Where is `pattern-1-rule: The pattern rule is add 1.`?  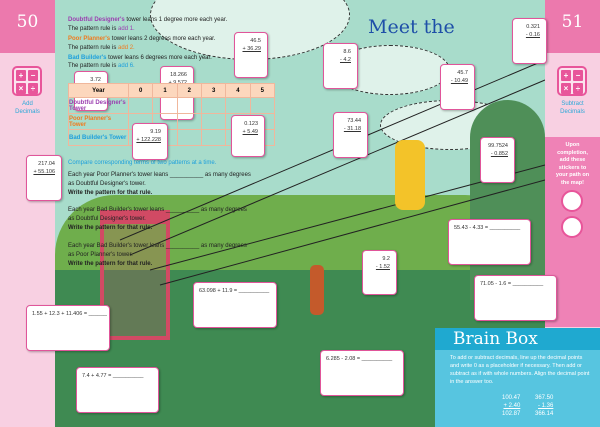 pattern-1-rule: The pattern rule is add 1. is located at coordinates (101, 29).